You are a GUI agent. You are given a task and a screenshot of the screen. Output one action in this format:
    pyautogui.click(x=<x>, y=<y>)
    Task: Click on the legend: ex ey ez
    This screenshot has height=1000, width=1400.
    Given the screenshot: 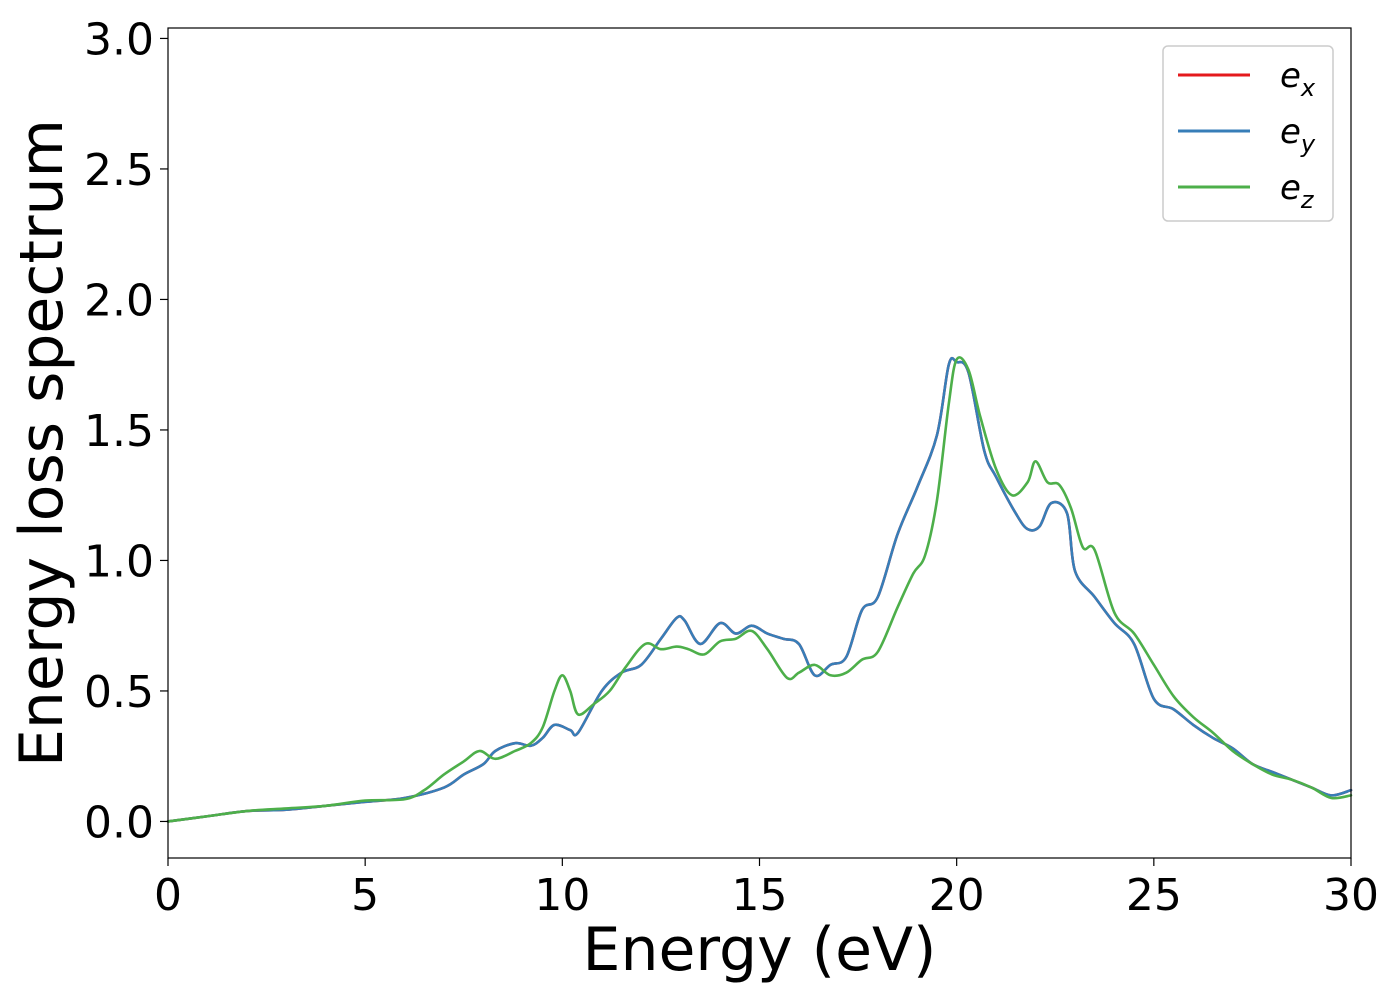 What is the action you would take?
    pyautogui.click(x=1248, y=133)
    